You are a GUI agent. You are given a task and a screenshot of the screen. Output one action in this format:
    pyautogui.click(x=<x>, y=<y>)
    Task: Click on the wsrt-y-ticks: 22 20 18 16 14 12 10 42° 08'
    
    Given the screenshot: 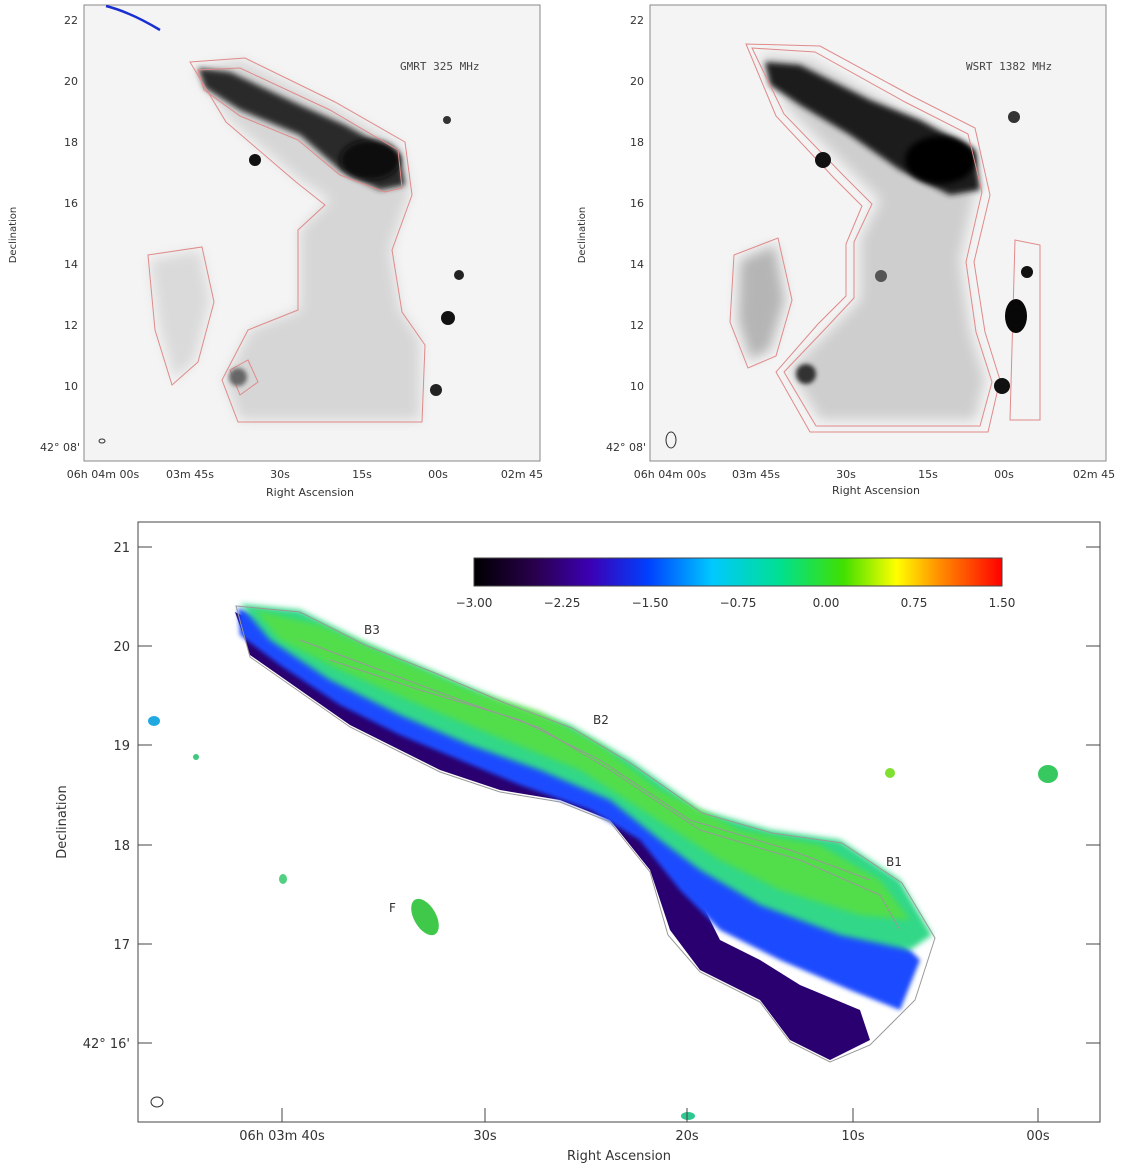 What is the action you would take?
    pyautogui.click(x=626, y=234)
    